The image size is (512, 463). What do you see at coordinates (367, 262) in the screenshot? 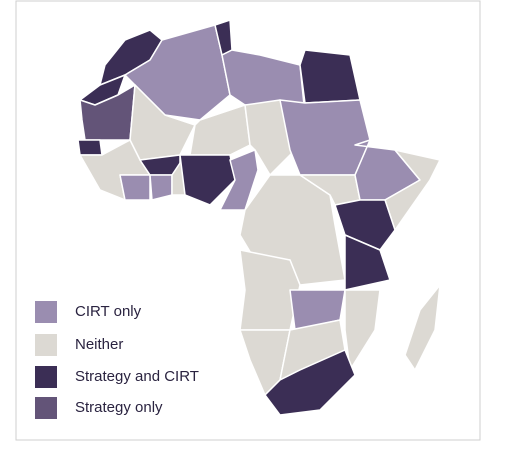
I see `tanzania` at bounding box center [367, 262].